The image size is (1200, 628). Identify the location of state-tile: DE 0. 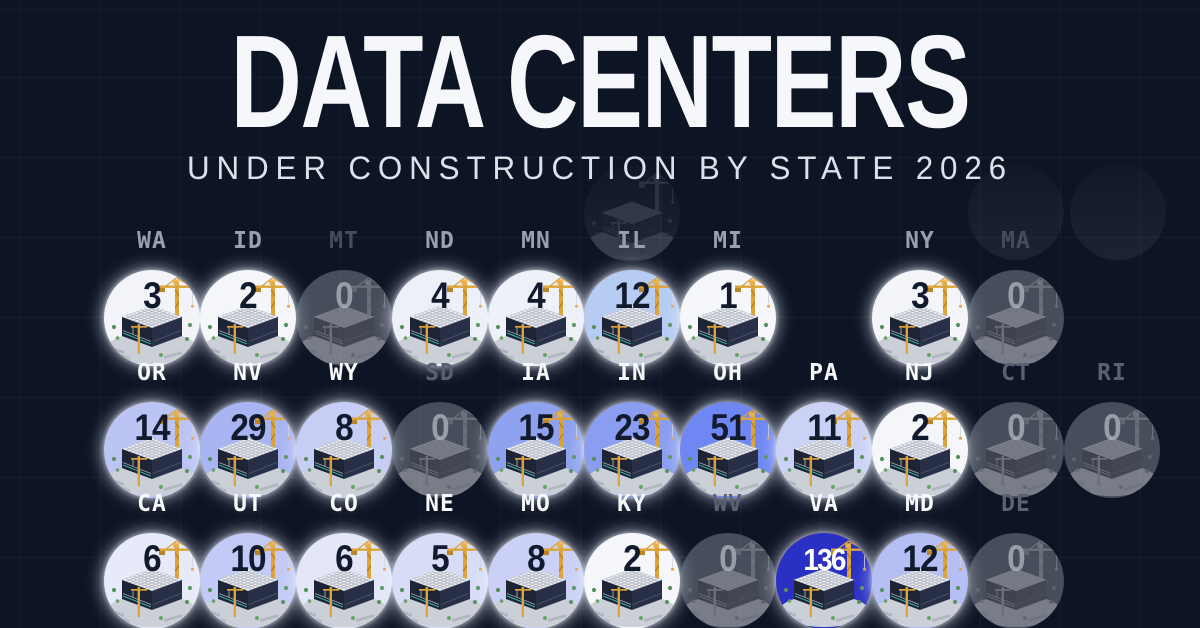
(1016, 558).